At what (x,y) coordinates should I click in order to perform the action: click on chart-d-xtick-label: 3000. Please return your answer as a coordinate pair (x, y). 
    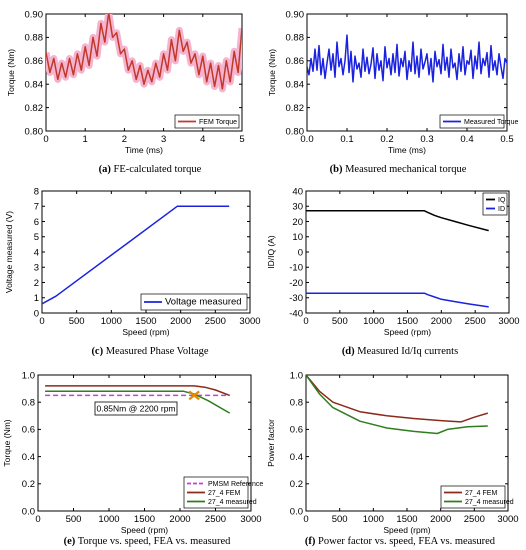
    Looking at the image, I should click on (508, 321).